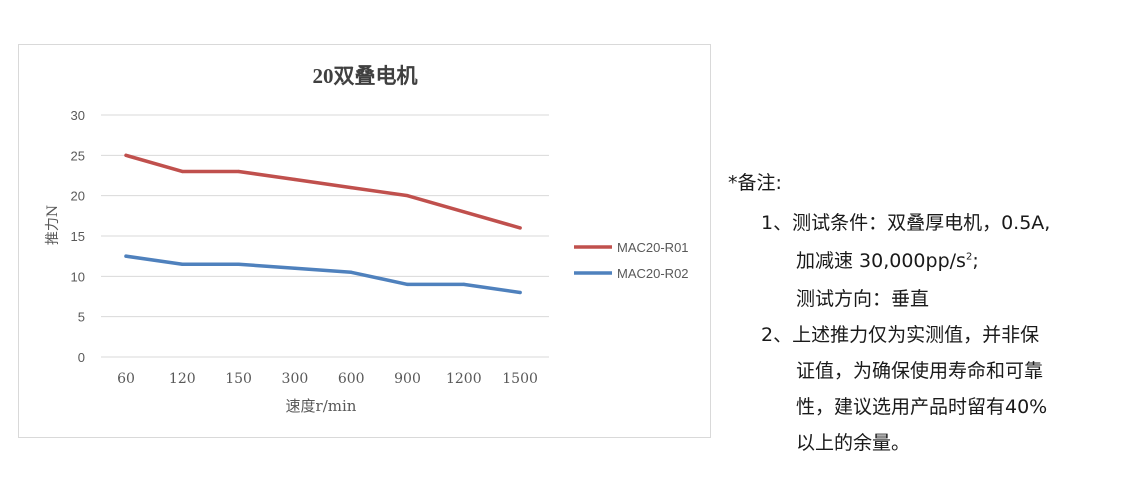  Describe the element at coordinates (407, 379) in the screenshot. I see `x-tick-900: 900` at that location.